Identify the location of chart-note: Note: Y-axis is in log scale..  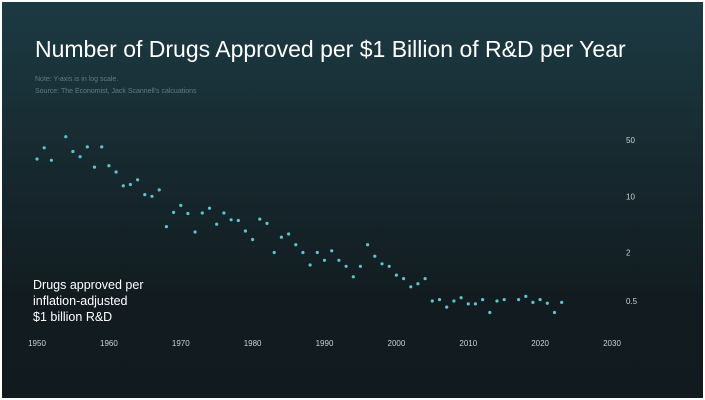
(77, 79).